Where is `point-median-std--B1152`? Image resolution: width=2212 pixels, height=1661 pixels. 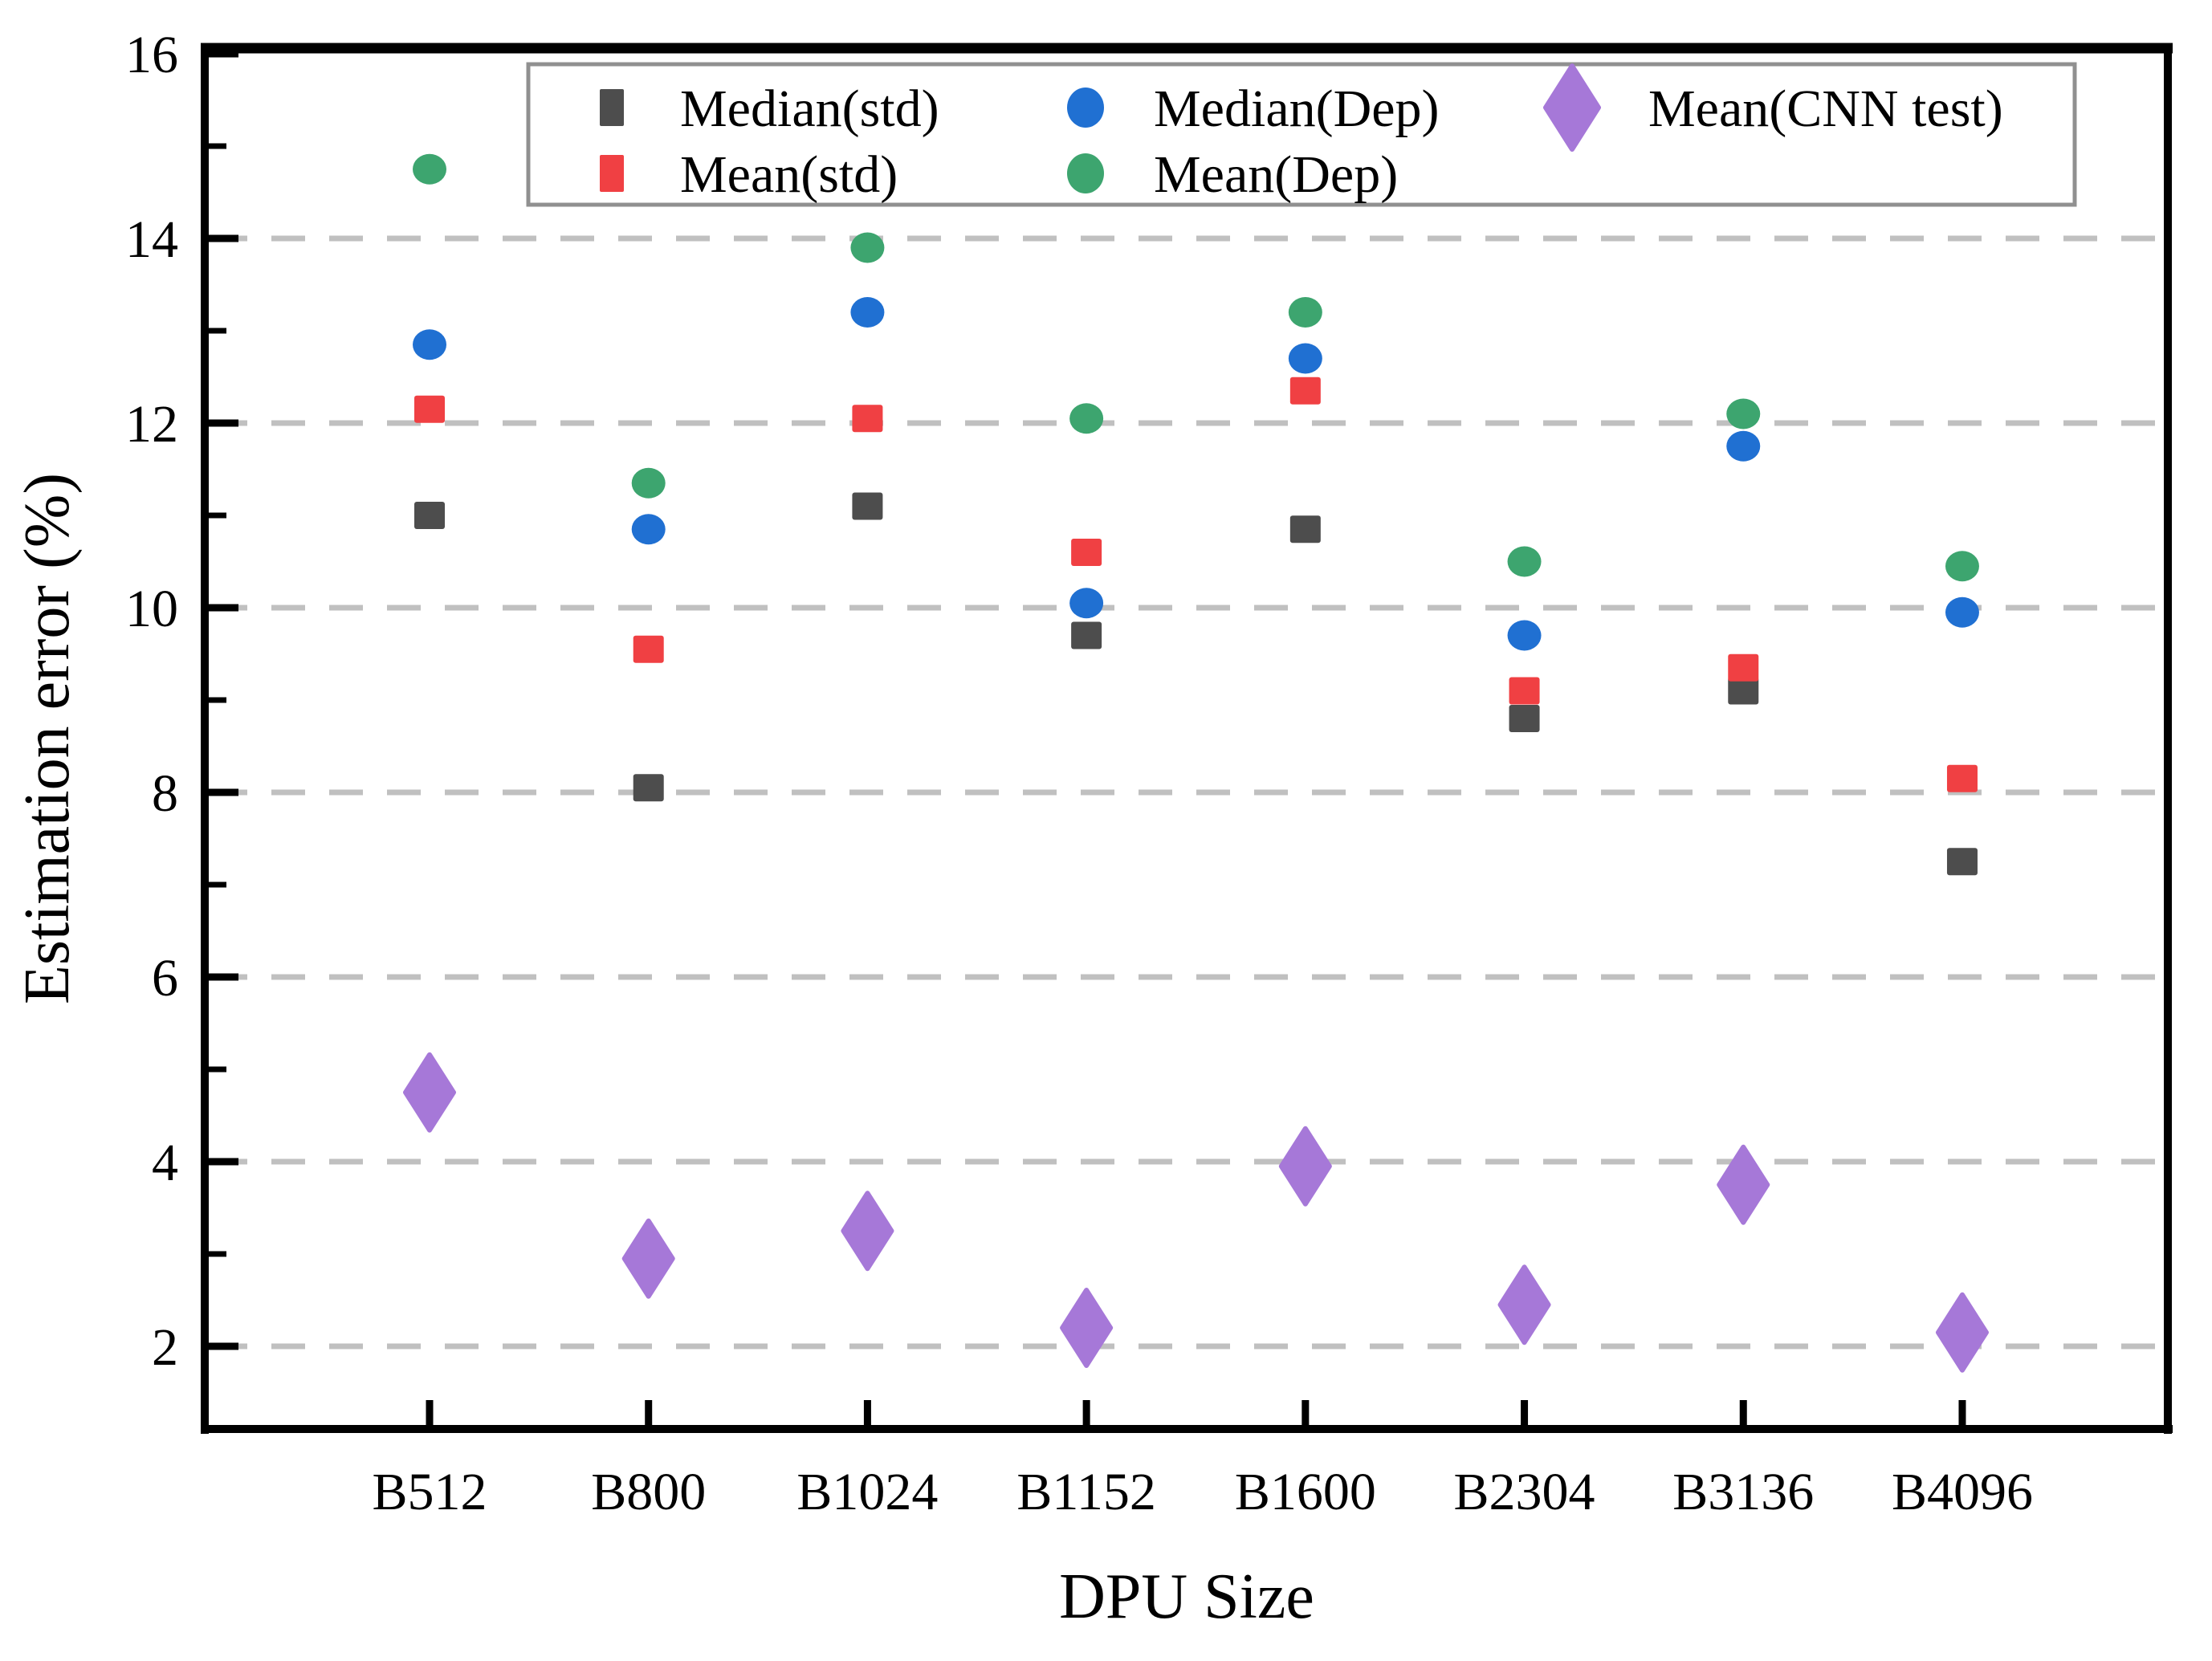 point-median-std--B1152 is located at coordinates (1086, 635).